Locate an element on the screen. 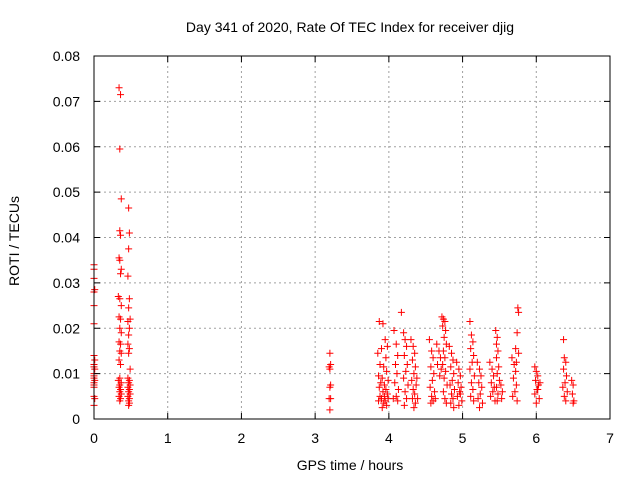 The height and width of the screenshot is (480, 640). x-tick-label: 0 is located at coordinates (94, 438).